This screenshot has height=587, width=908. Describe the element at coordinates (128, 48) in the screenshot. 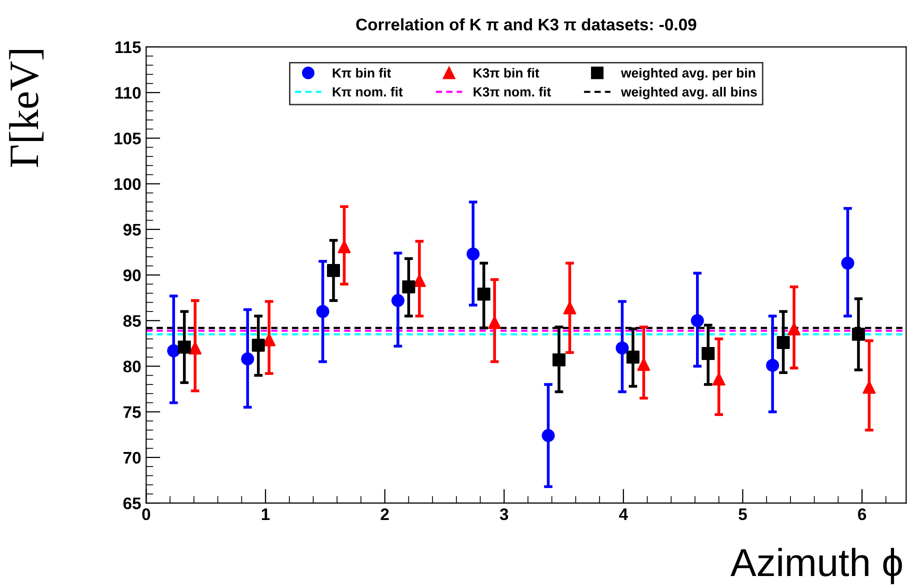

I see `y-tick-label: 115` at that location.